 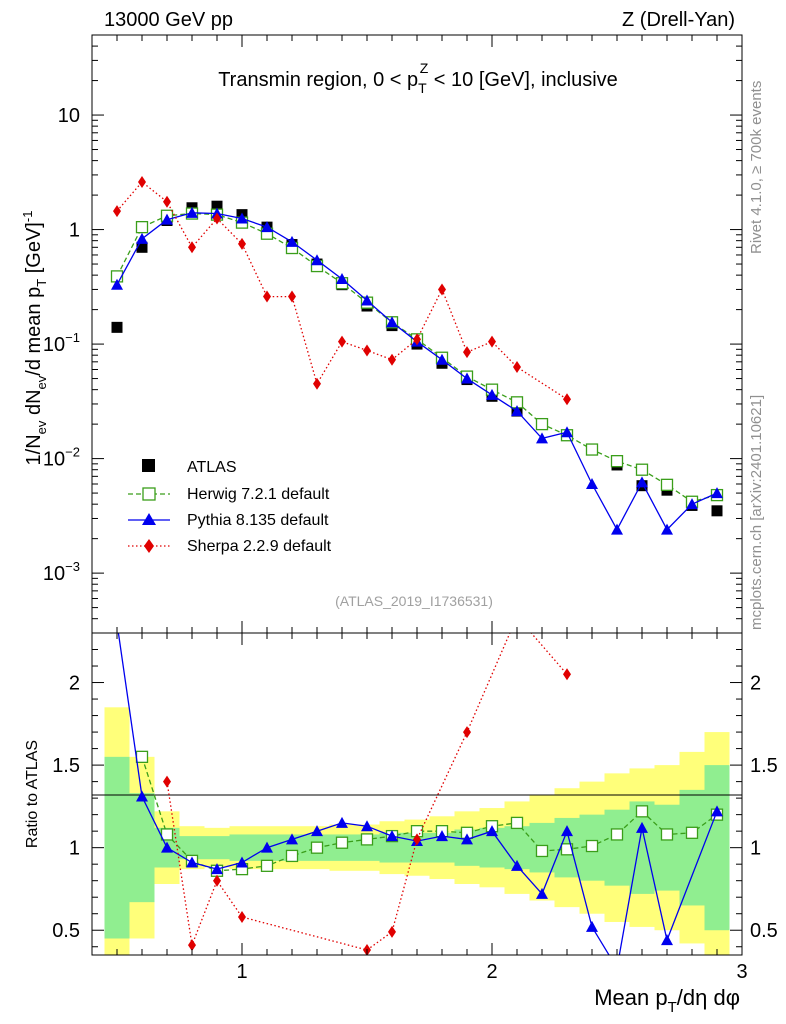 What do you see at coordinates (69, 116) in the screenshot?
I see `main-y-tick-label: 10` at bounding box center [69, 116].